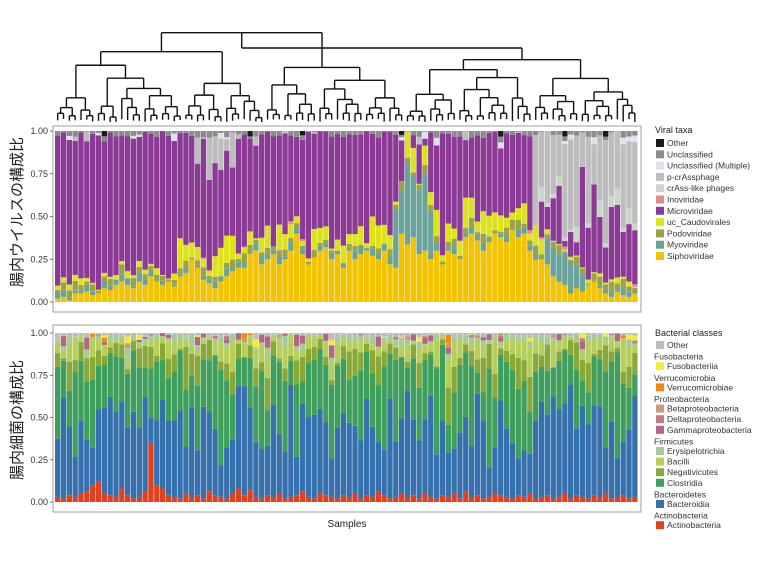 The image size is (775, 580). Describe the element at coordinates (39, 217) in the screenshot. I see `y-tick-label: 0.50` at that location.